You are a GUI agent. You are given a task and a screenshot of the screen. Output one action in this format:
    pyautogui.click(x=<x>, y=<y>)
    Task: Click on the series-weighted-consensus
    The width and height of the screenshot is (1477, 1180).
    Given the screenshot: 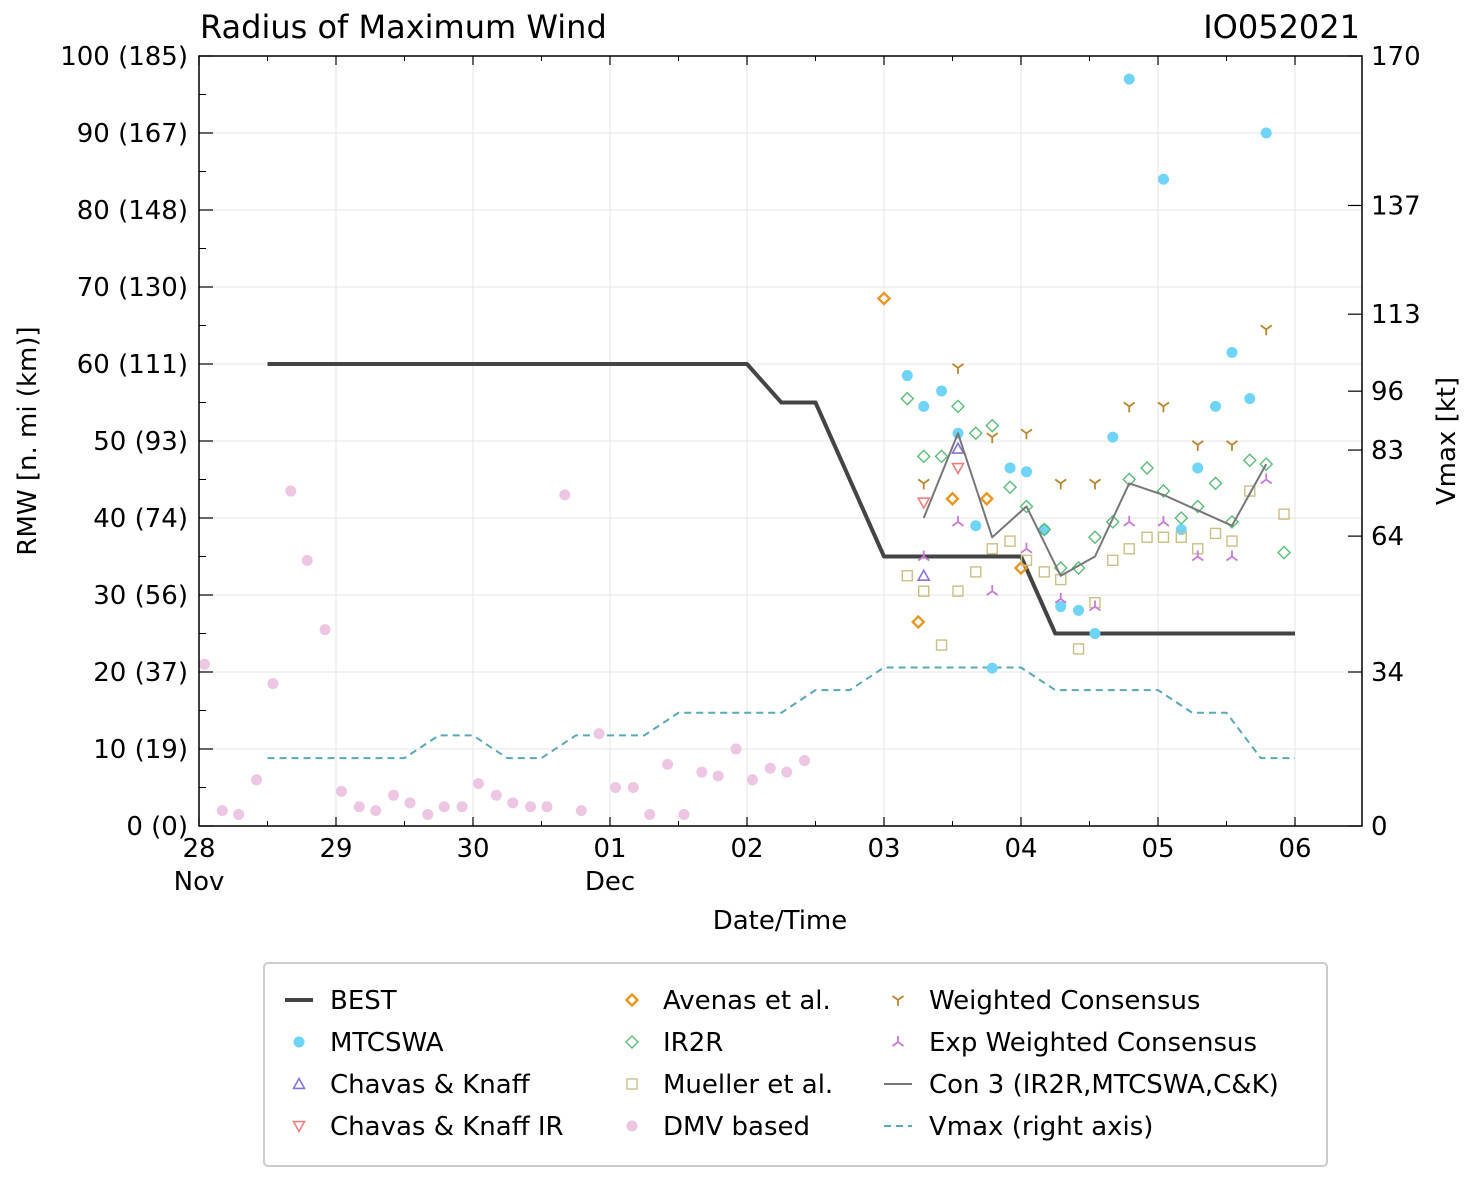 What is the action you would take?
    pyautogui.click(x=1095, y=407)
    